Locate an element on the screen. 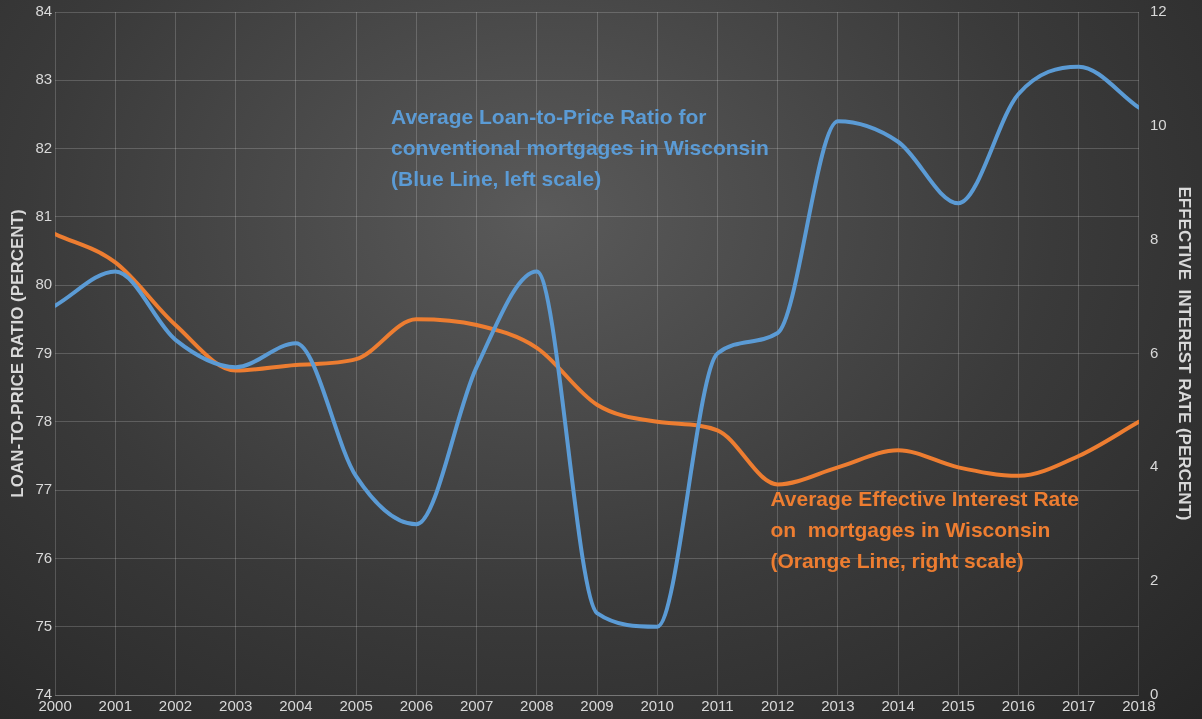 This screenshot has height=719, width=1202. y2-tick-label: 2 is located at coordinates (1154, 580).